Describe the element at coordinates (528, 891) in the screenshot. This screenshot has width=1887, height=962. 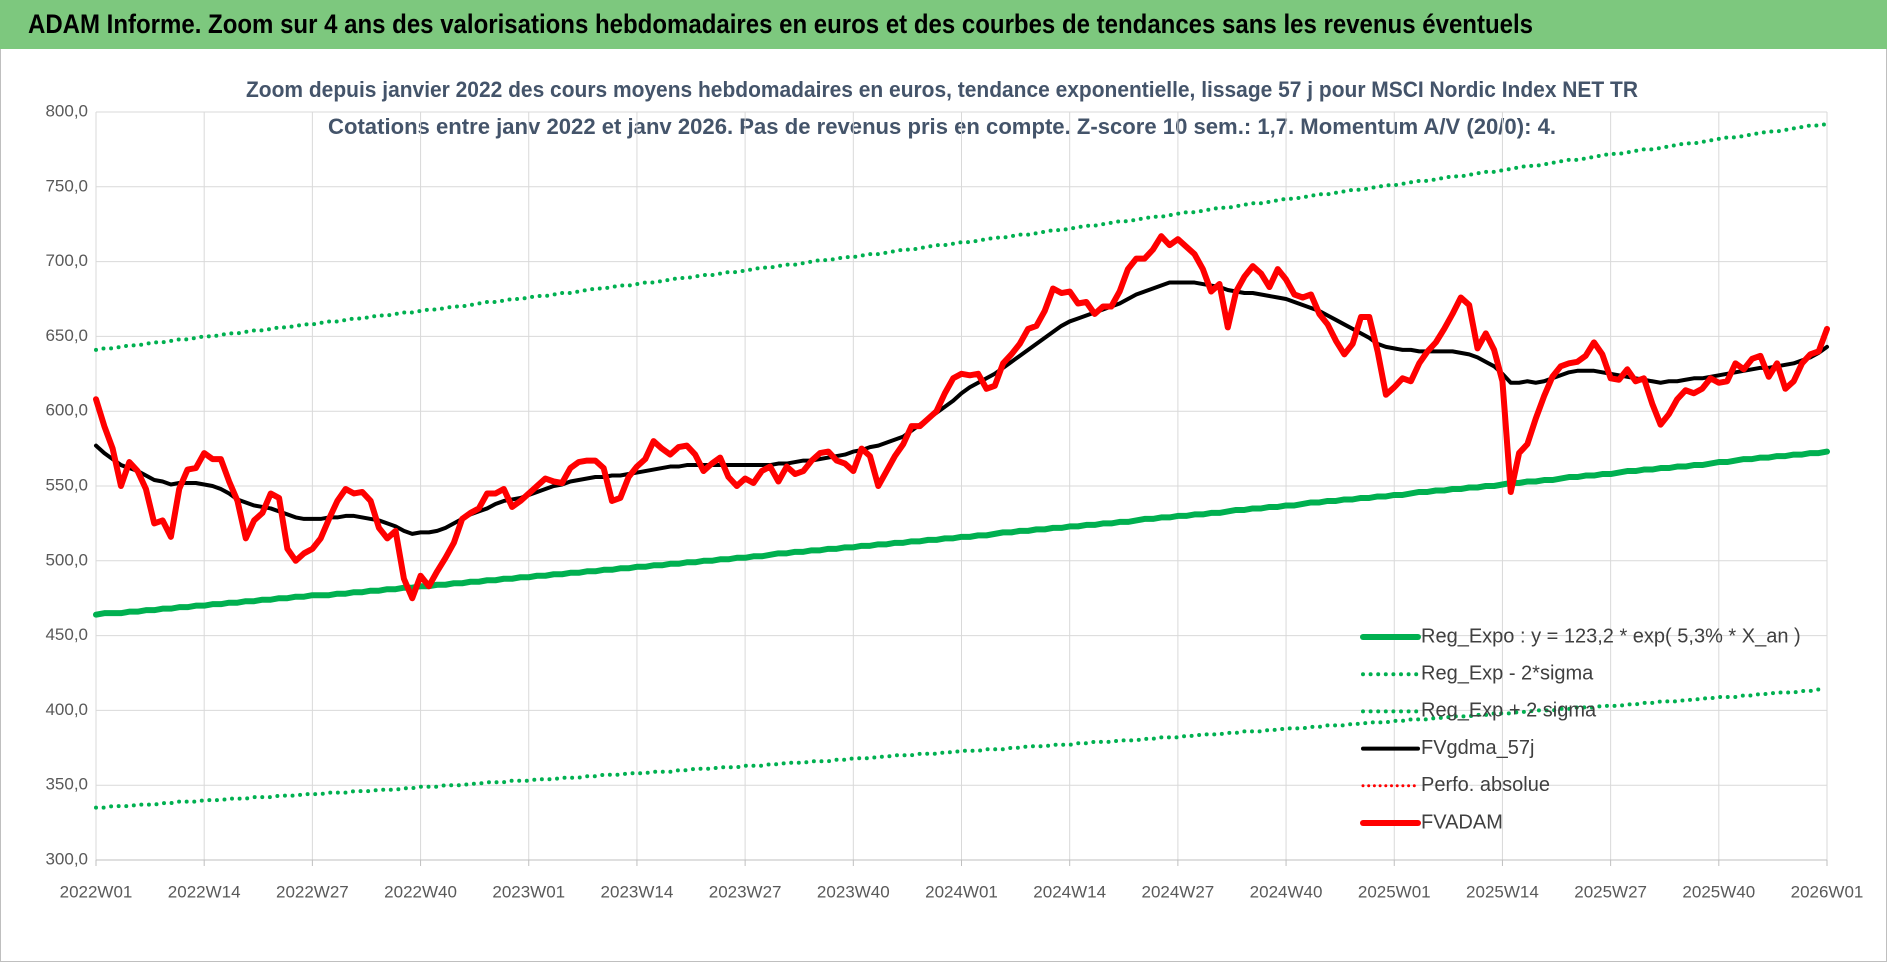
I see `x-tick-label: 2023W01` at that location.